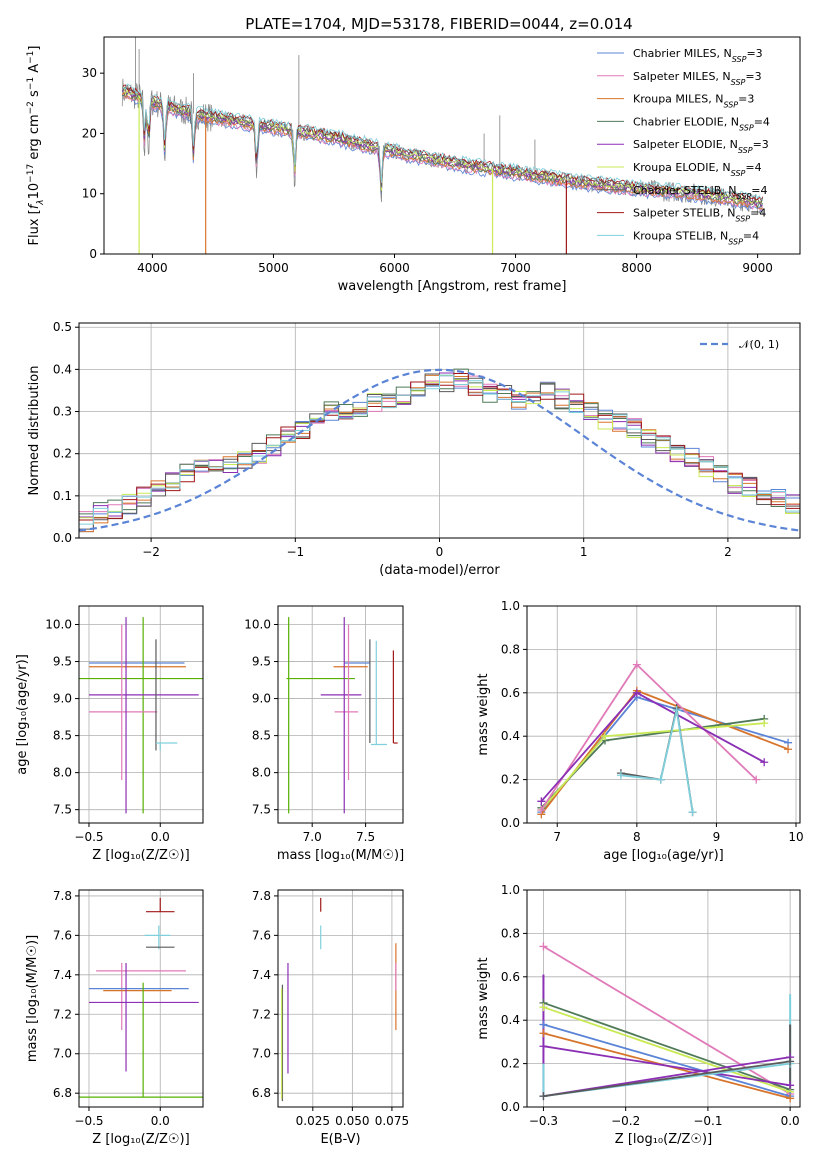 Image resolution: width=819 pixels, height=1170 pixels. Describe the element at coordinates (62, 935) in the screenshot. I see `y-tick-label: 7.6` at that location.